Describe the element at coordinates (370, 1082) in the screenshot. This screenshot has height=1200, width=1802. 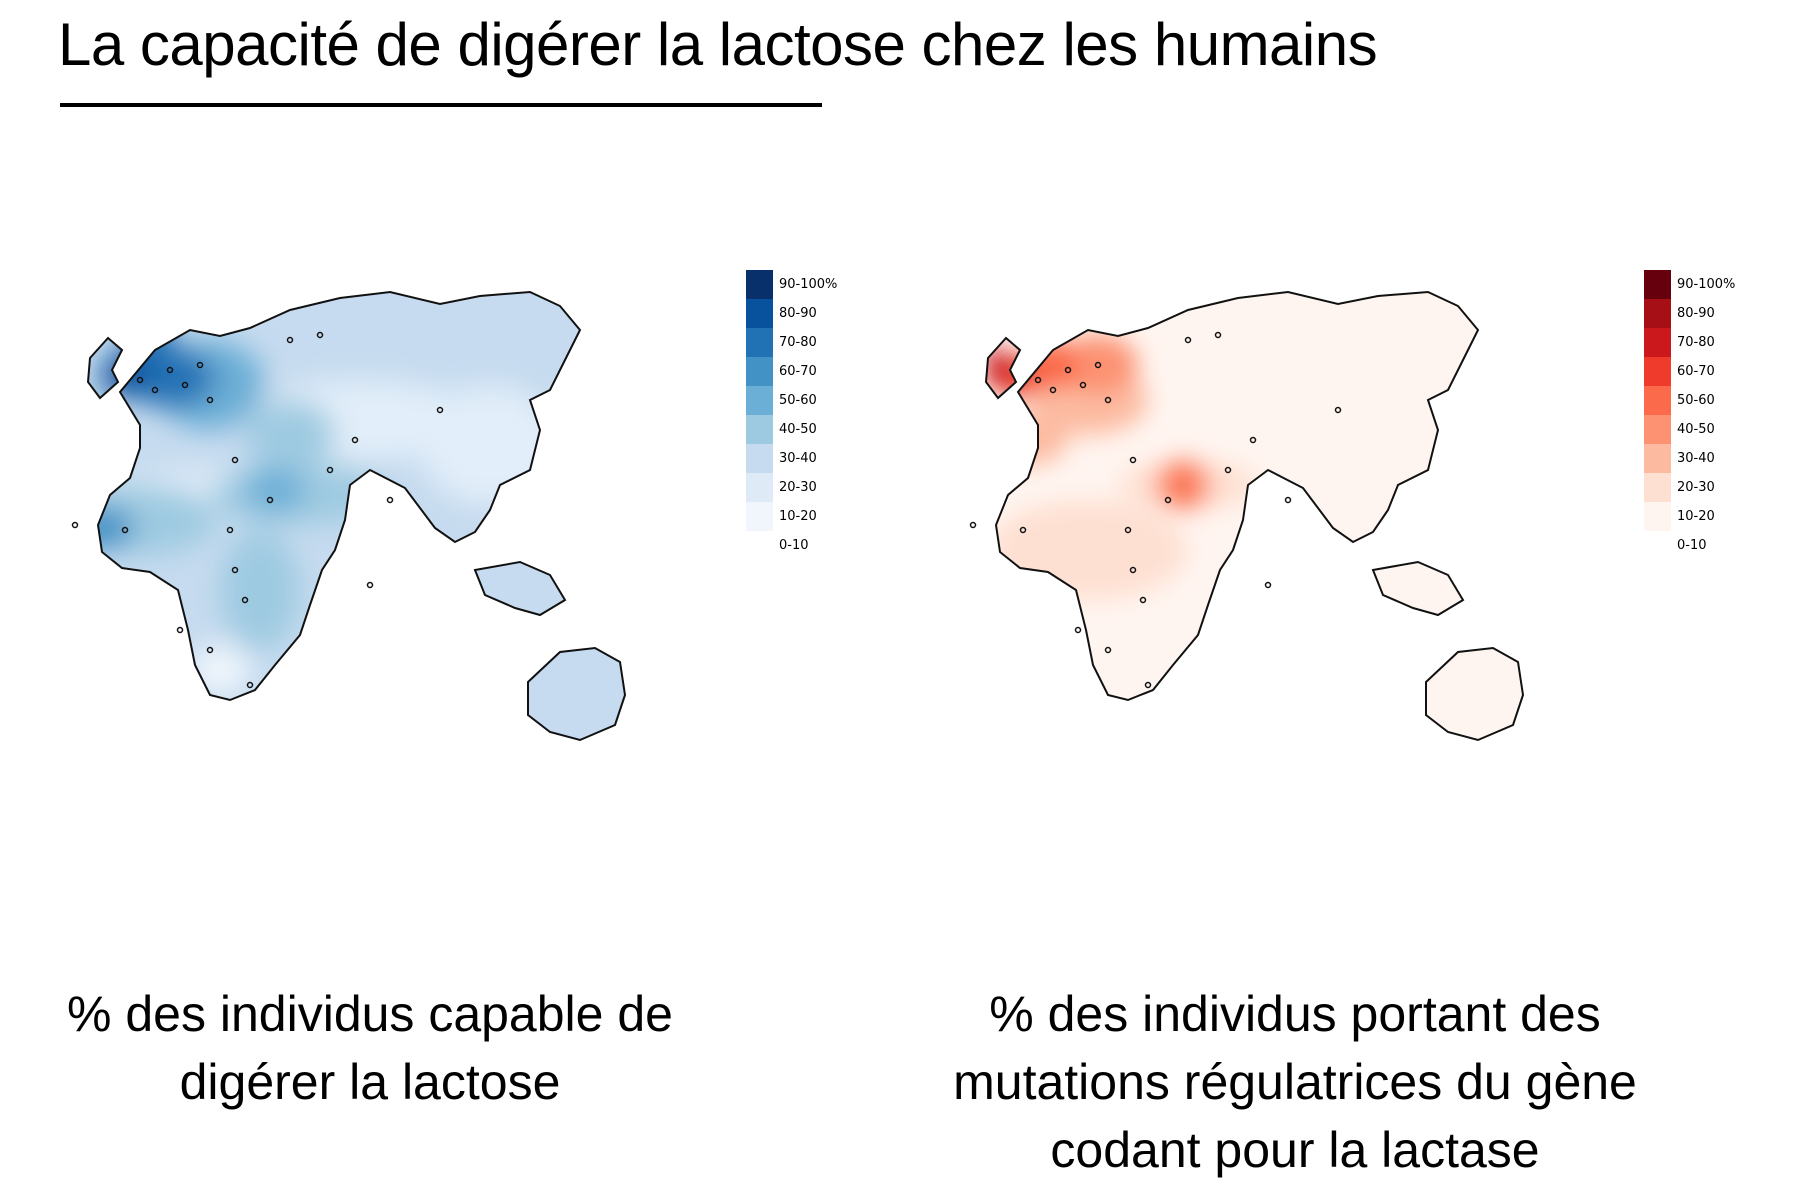
I see `caption-line: digérer la lactose` at that location.